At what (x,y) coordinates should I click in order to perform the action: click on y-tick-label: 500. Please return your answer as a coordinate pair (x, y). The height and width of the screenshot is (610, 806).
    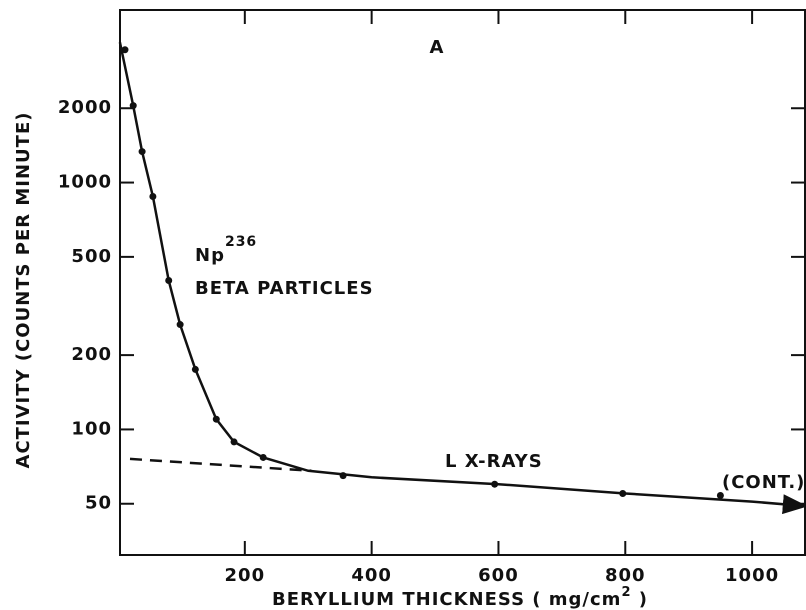
    Looking at the image, I should click on (91, 256).